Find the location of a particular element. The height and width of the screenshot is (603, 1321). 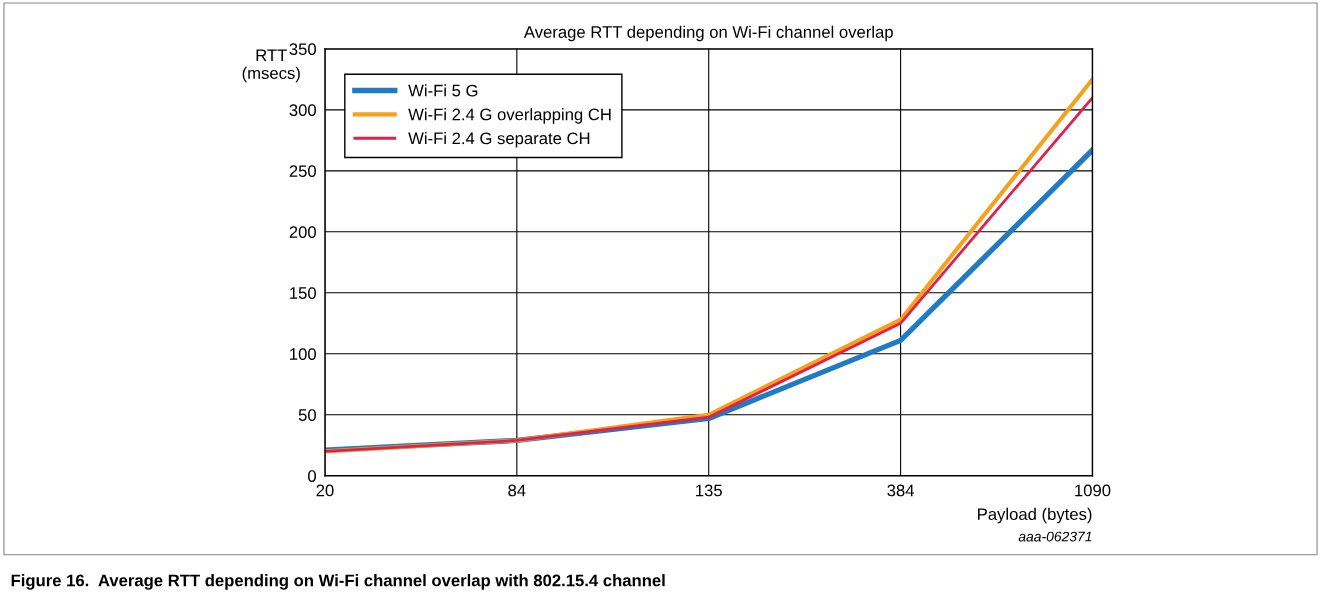

x-tick-label: 1090 is located at coordinates (1093, 490).